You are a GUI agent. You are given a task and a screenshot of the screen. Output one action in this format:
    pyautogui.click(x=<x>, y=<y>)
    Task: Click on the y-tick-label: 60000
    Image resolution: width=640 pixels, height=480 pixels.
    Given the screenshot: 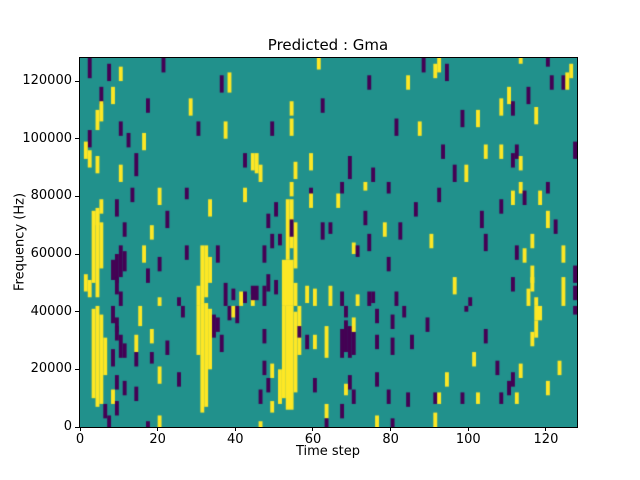 What is the action you would take?
    pyautogui.click(x=51, y=254)
    